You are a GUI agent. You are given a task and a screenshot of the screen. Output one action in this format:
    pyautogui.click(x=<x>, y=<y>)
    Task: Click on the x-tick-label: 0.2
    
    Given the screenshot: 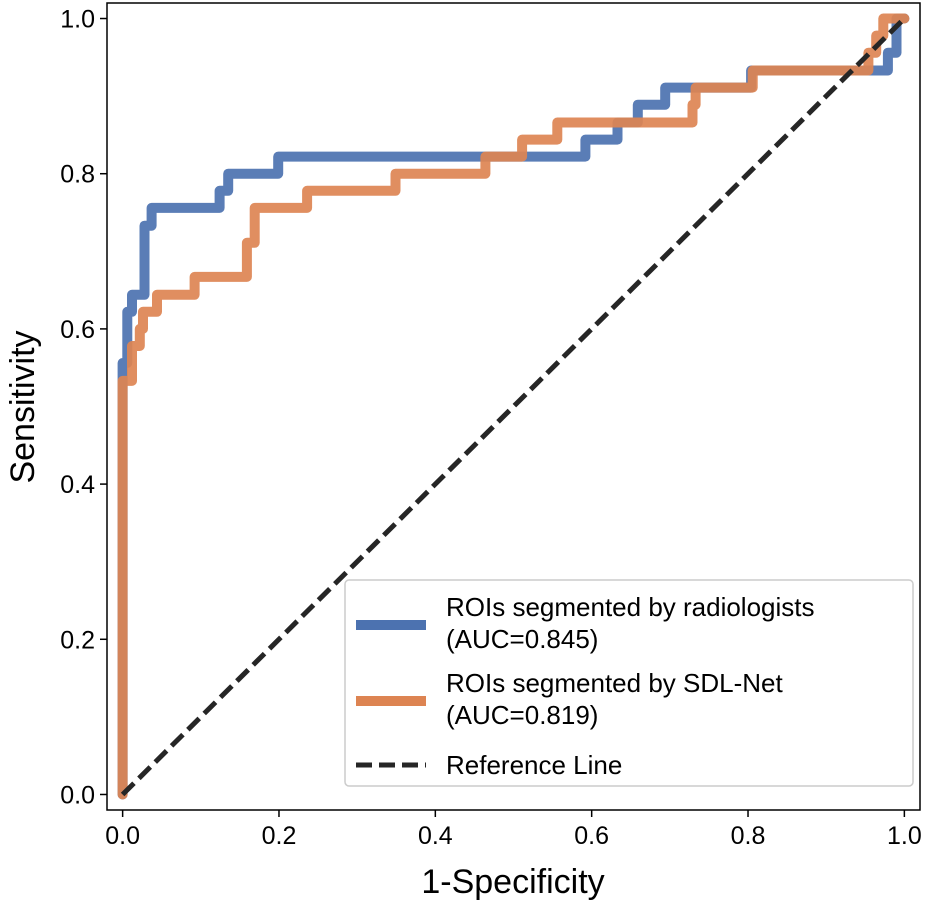 What is the action you would take?
    pyautogui.click(x=279, y=836)
    